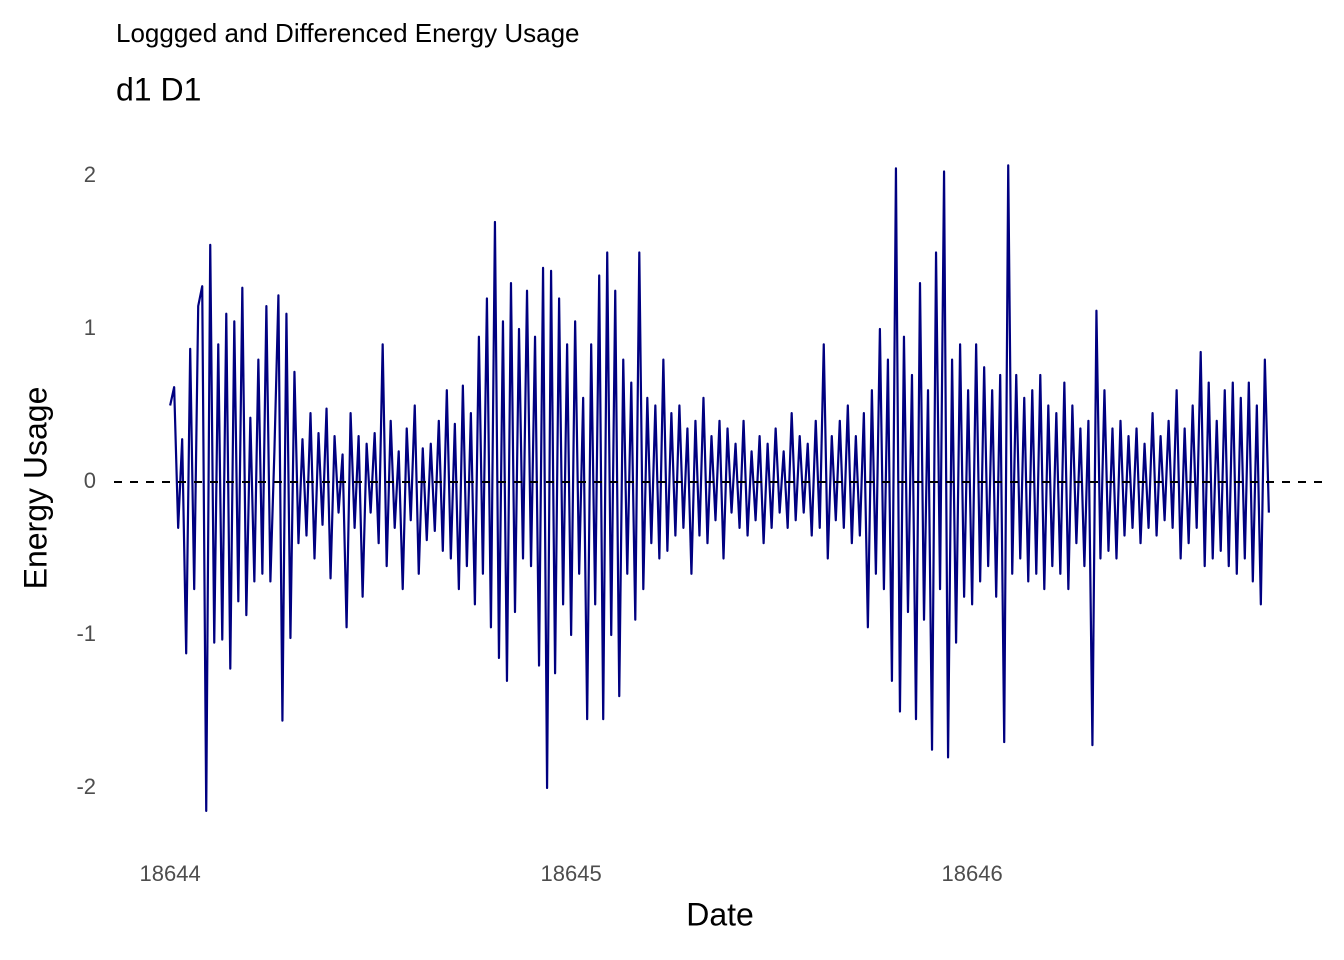  What do you see at coordinates (90, 480) in the screenshot?
I see `y-tick-label: 0` at bounding box center [90, 480].